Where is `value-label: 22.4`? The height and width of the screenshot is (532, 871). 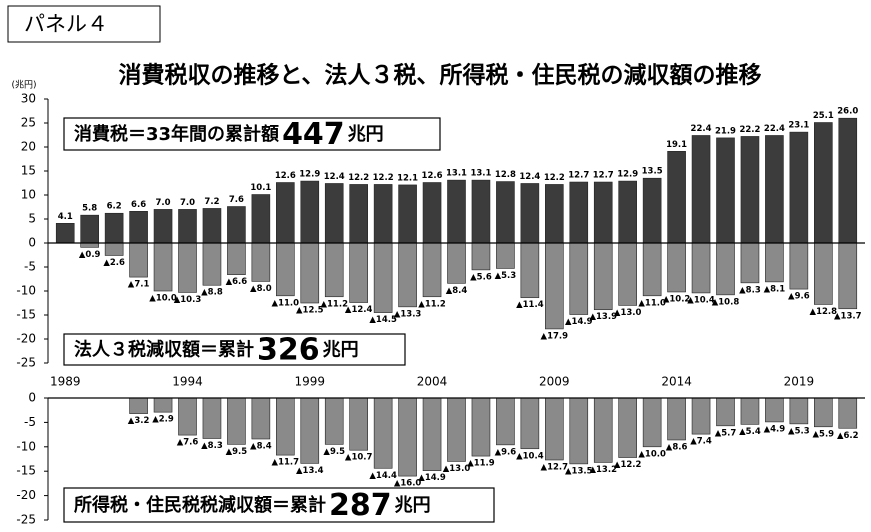
value-label: 22.4 is located at coordinates (701, 129).